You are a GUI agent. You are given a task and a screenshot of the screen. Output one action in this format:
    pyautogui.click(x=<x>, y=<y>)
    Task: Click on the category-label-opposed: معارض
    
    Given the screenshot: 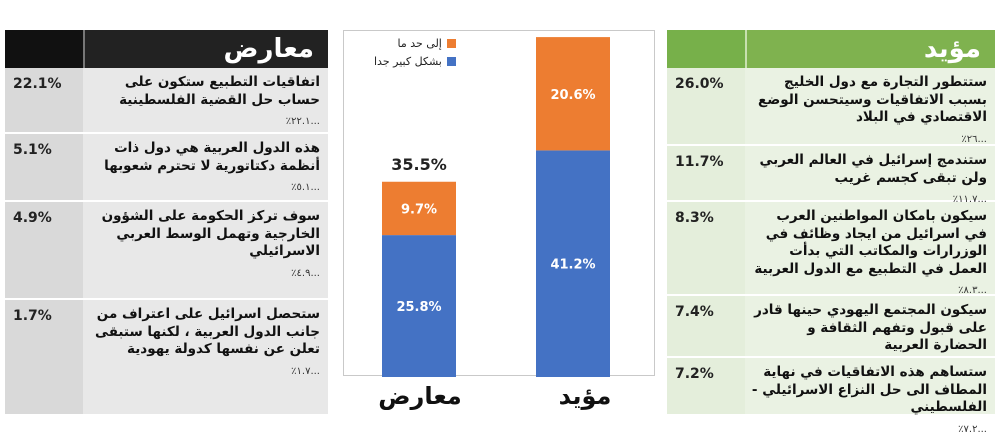 What is the action you would take?
    pyautogui.click(x=420, y=396)
    